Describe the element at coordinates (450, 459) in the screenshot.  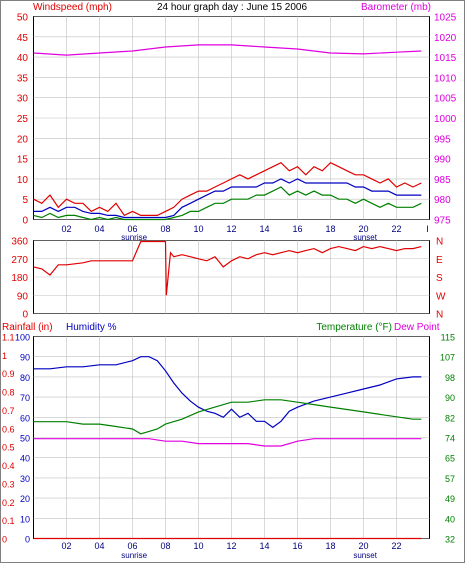
I see `temperature-tick-label: 65` at that location.